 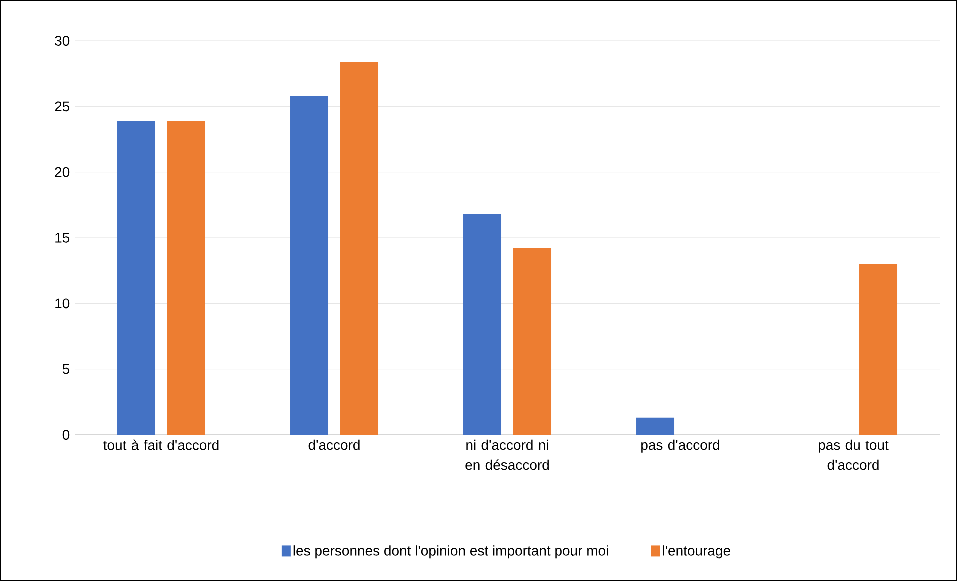 I want to click on legend-label: les personnes dont l'opinion est important pour moi, so click(x=451, y=552).